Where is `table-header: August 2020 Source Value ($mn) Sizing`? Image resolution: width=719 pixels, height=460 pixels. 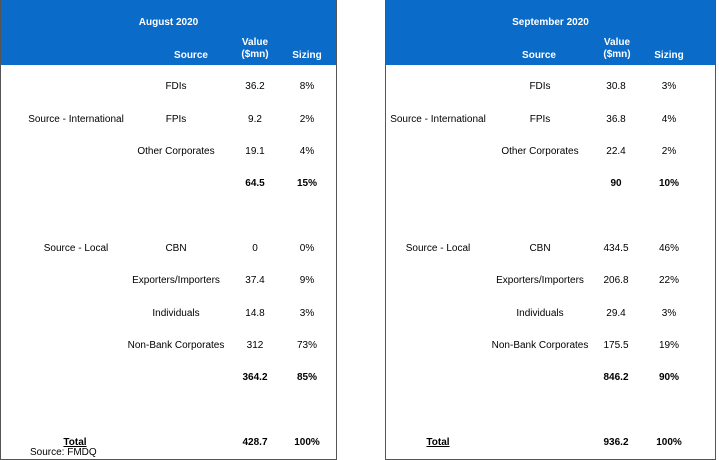 table-header: August 2020 Source Value ($mn) Sizing is located at coordinates (168, 32).